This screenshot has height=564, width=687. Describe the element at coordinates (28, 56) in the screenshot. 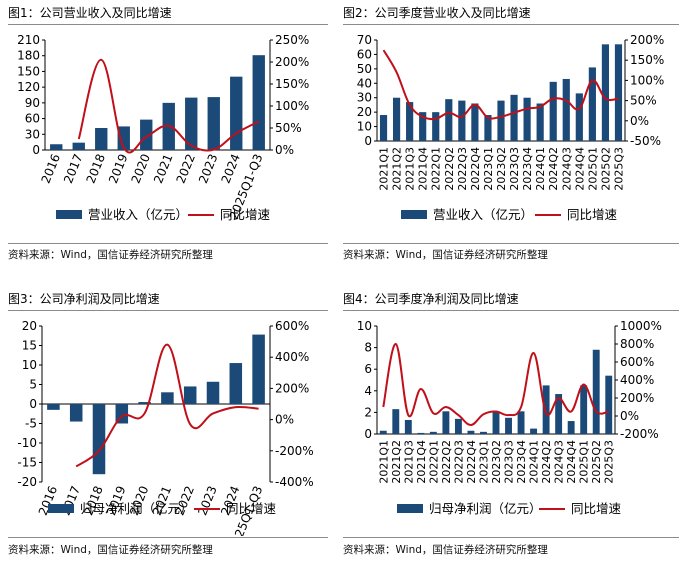

I see `y-left-tick-label: 180` at that location.